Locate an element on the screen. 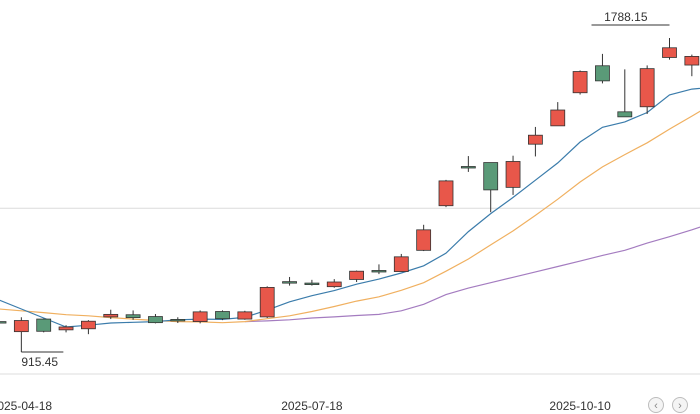  min-price-label: 915.45 is located at coordinates (39, 362).